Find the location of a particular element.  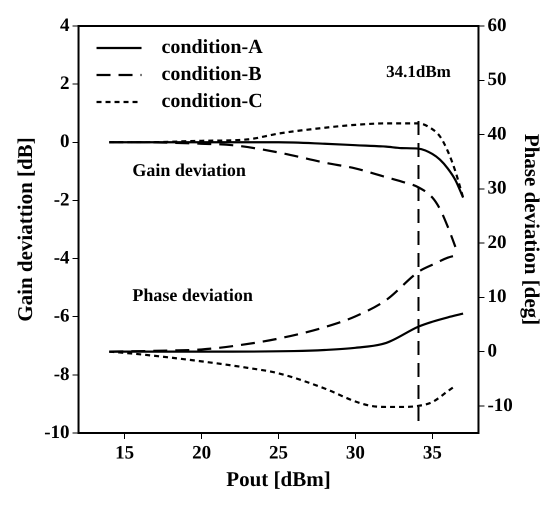

ref-line-label: 34.1dBm is located at coordinates (418, 71).